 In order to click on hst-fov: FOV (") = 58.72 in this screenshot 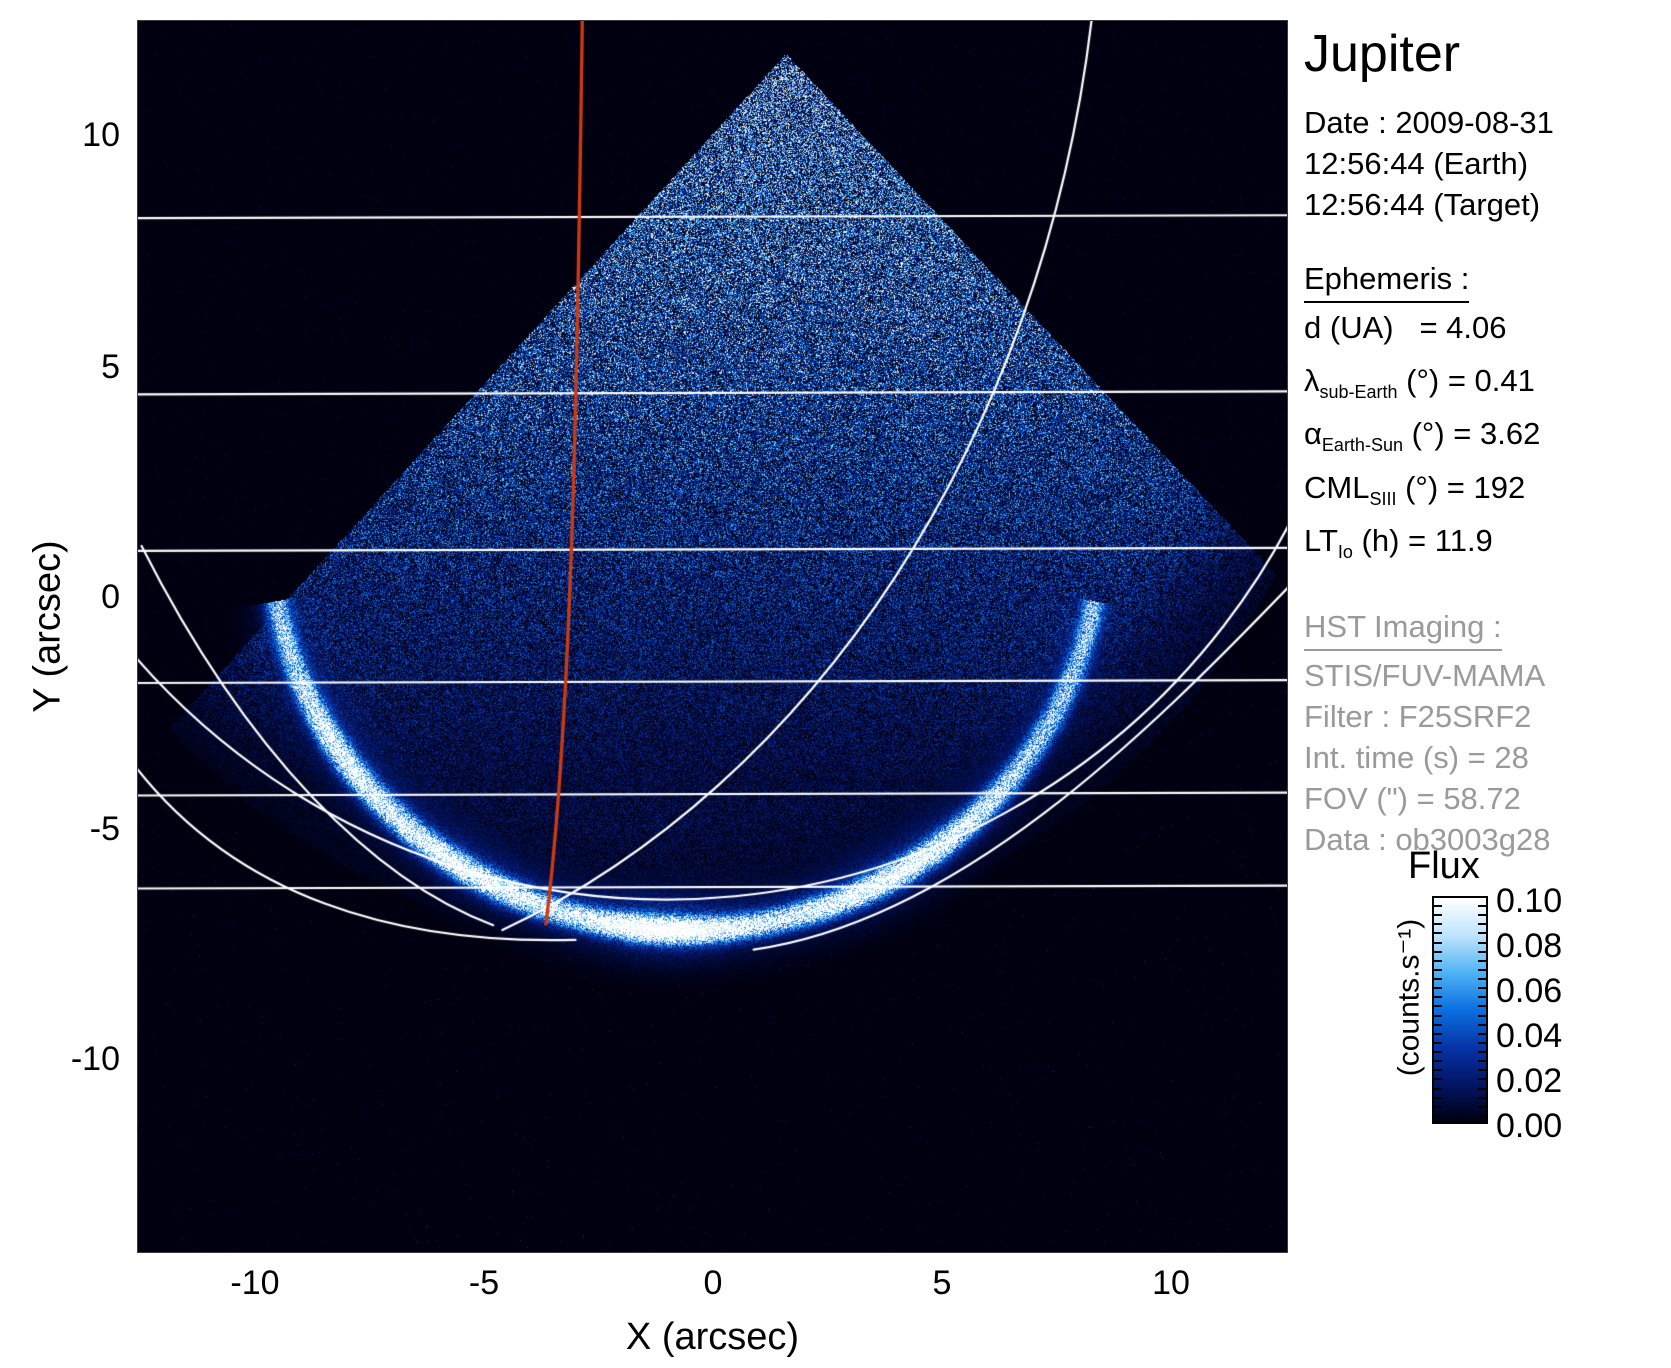, I will do `click(1412, 798)`.